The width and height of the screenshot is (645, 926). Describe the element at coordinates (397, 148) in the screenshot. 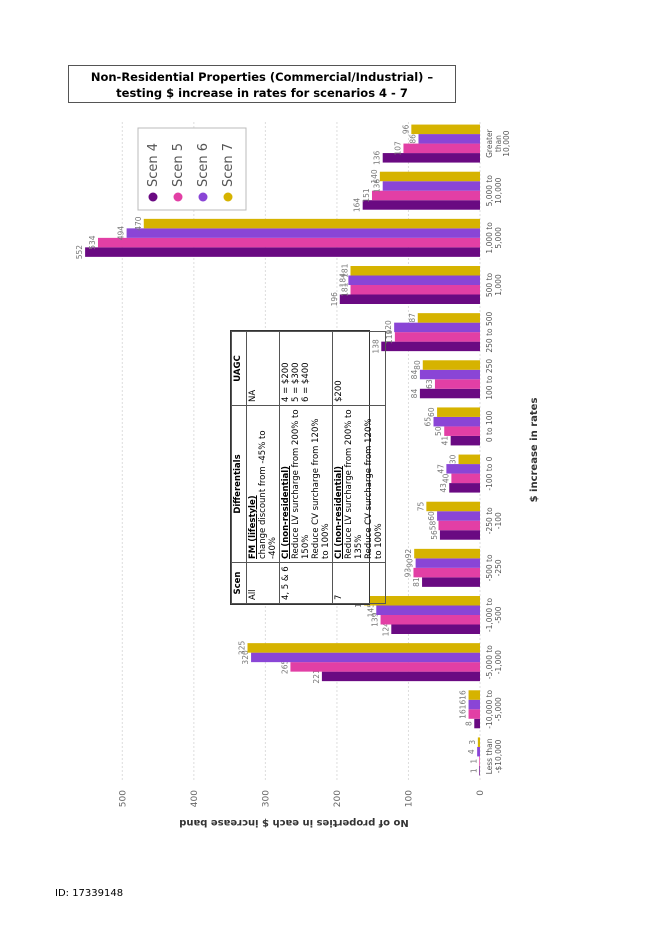

I see `value-label: 107` at that location.